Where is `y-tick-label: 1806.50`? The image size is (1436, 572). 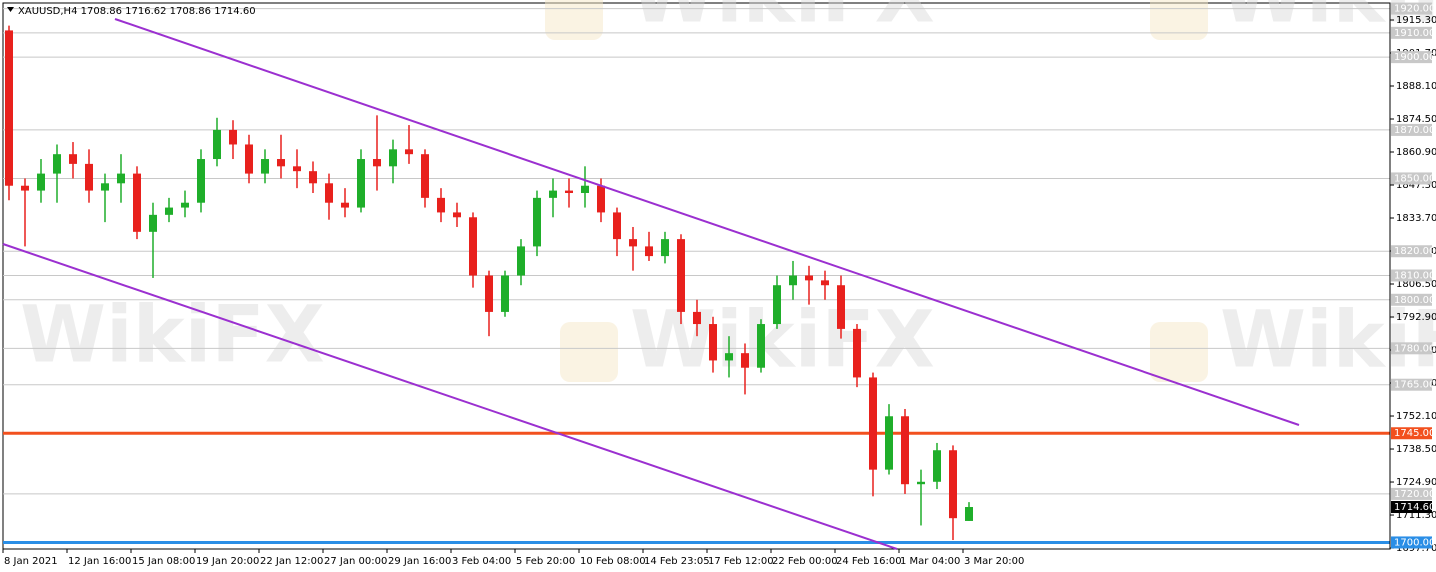
y-tick-label: 1806.50 is located at coordinates (1416, 284).